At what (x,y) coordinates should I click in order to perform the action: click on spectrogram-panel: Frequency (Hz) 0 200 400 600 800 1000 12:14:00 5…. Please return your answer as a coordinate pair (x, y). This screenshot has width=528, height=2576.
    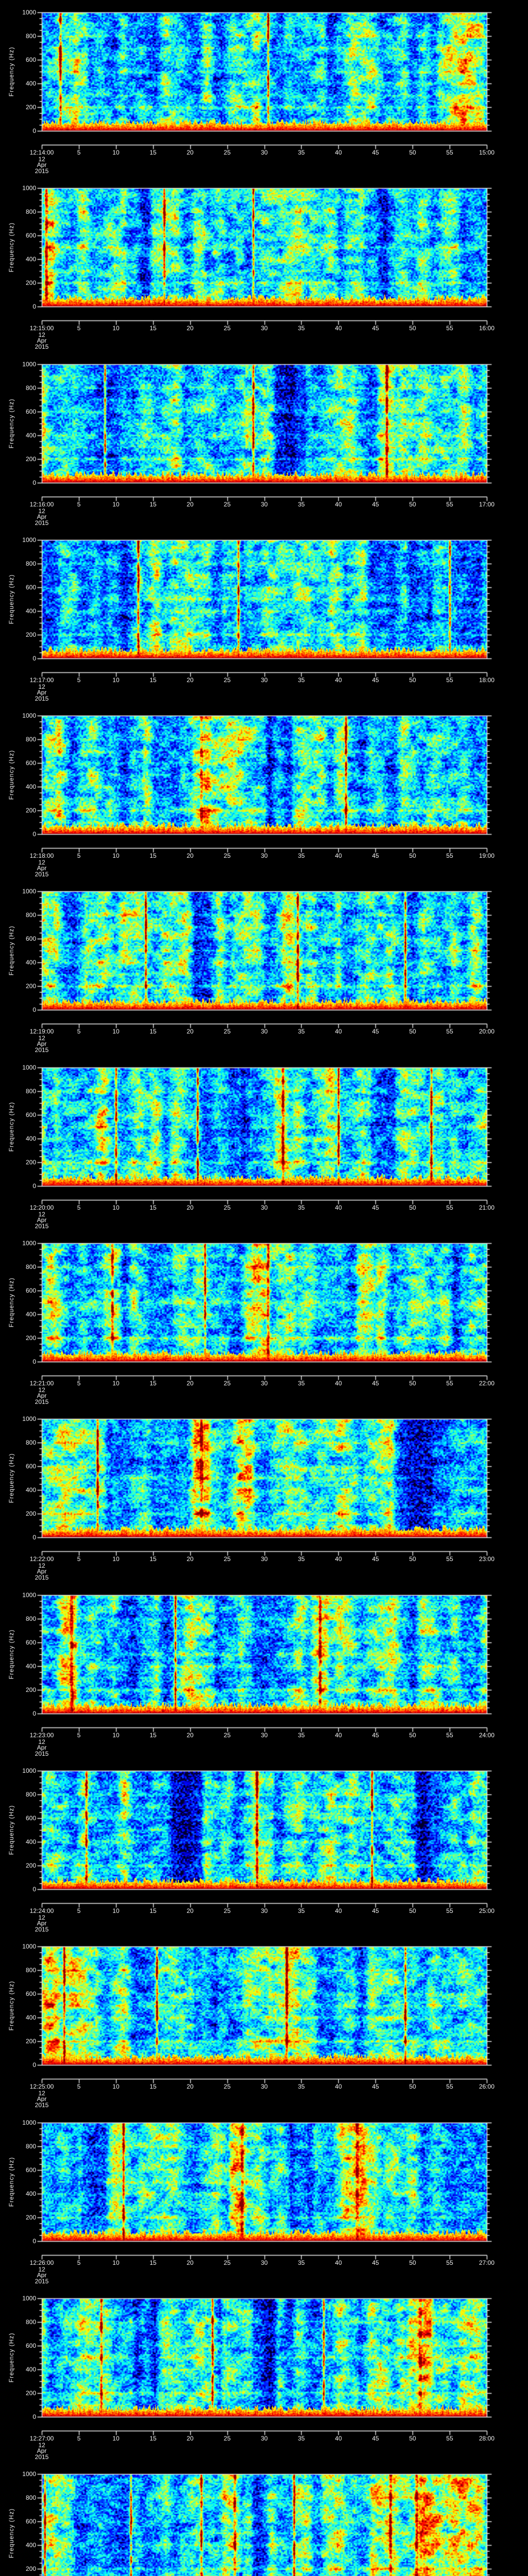
    Looking at the image, I should click on (264, 88).